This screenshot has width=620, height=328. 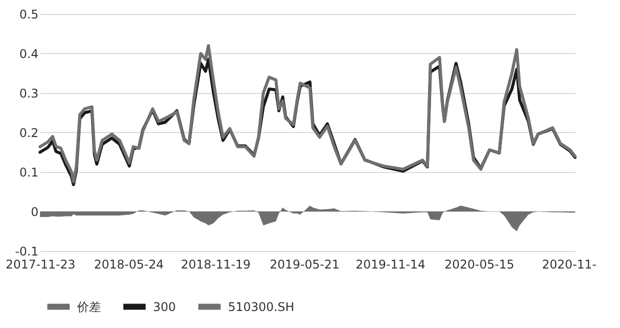 I want to click on y-tick-label: -0.1, so click(x=26, y=251).